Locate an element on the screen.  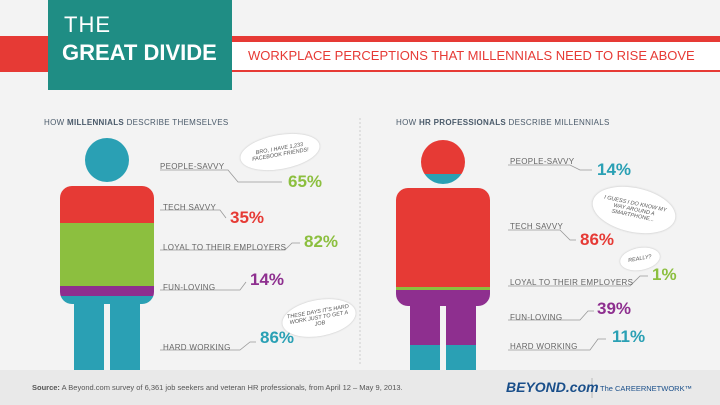
title-box is located at coordinates (140, 45).